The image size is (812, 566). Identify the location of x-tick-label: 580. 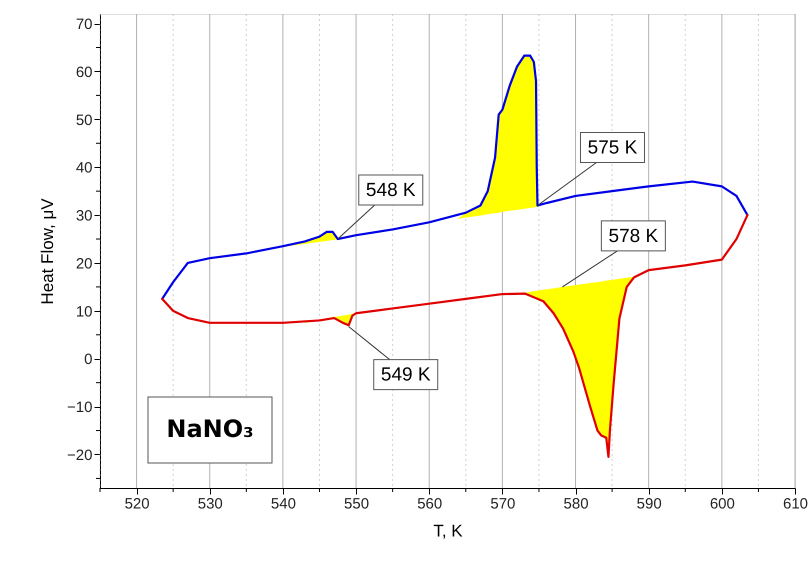
(576, 504).